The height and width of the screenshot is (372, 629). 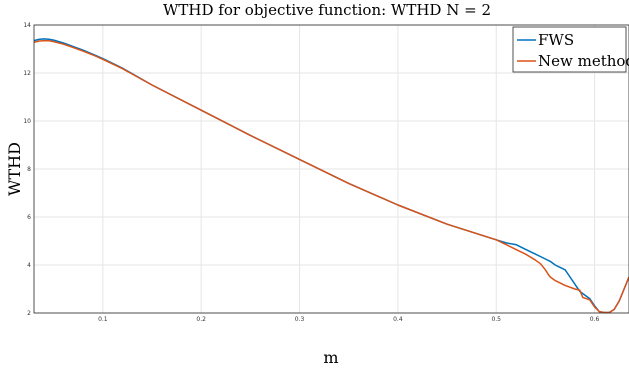 What do you see at coordinates (103, 319) in the screenshot?
I see `x-tick-label: 0.1` at bounding box center [103, 319].